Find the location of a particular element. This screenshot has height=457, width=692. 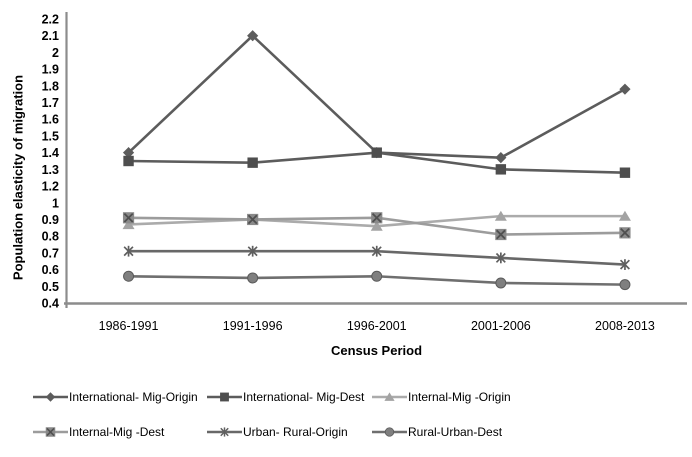

y-tick-label: 1.5 is located at coordinates (50, 136).